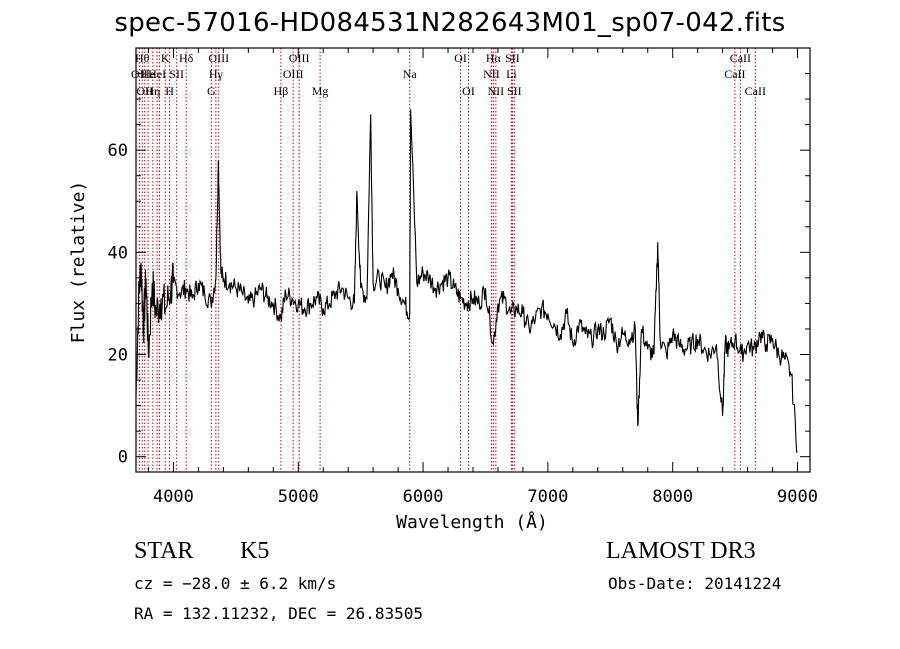 The image size is (900, 649). I want to click on line-marker-label-18: Na, so click(410, 74).